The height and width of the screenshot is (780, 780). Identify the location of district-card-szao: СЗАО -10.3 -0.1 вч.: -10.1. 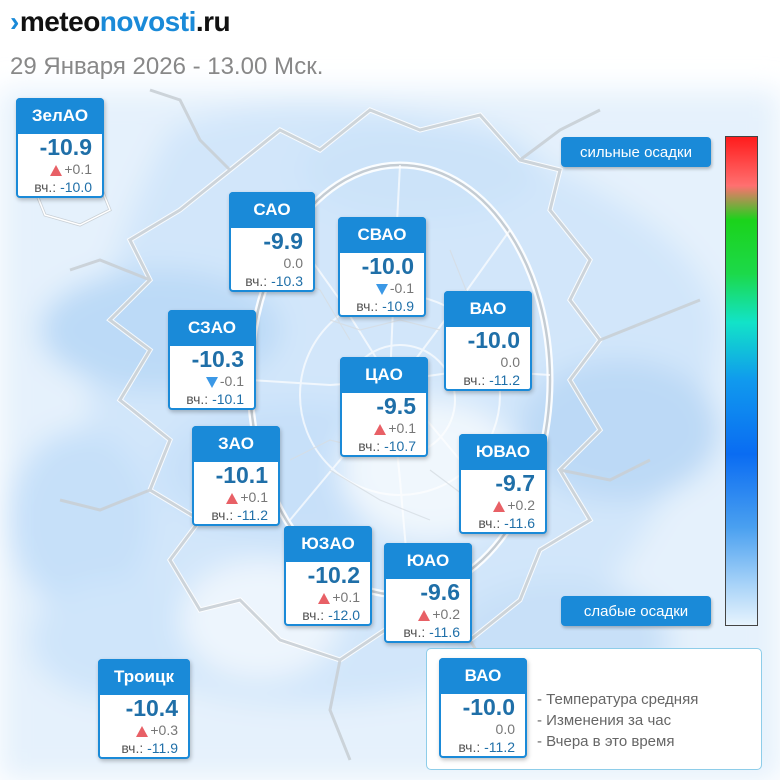
(212, 360).